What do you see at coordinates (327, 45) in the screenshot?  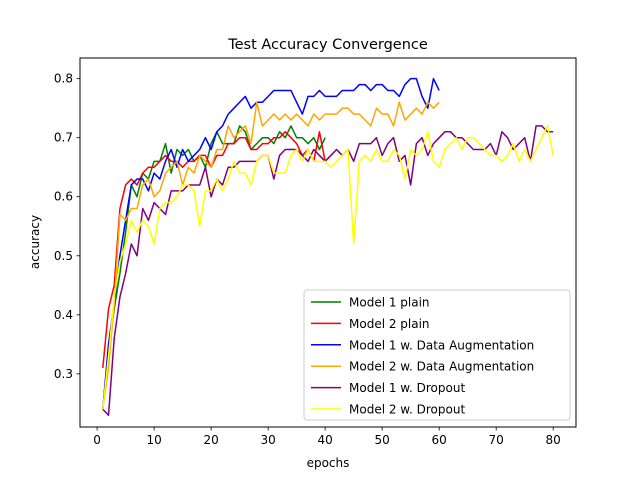 I see `chart-title: Test Accuracy Convergence` at bounding box center [327, 45].